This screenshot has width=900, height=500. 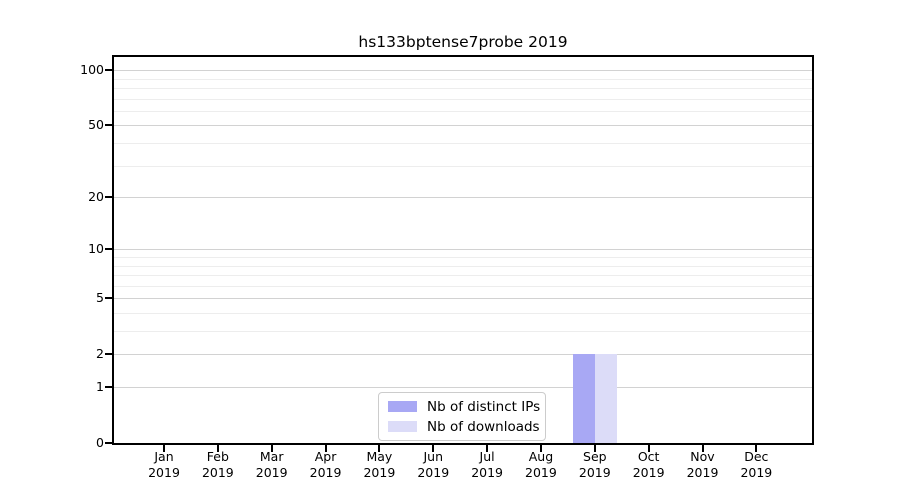 What do you see at coordinates (96, 125) in the screenshot?
I see `y-tick-label: 50` at bounding box center [96, 125].